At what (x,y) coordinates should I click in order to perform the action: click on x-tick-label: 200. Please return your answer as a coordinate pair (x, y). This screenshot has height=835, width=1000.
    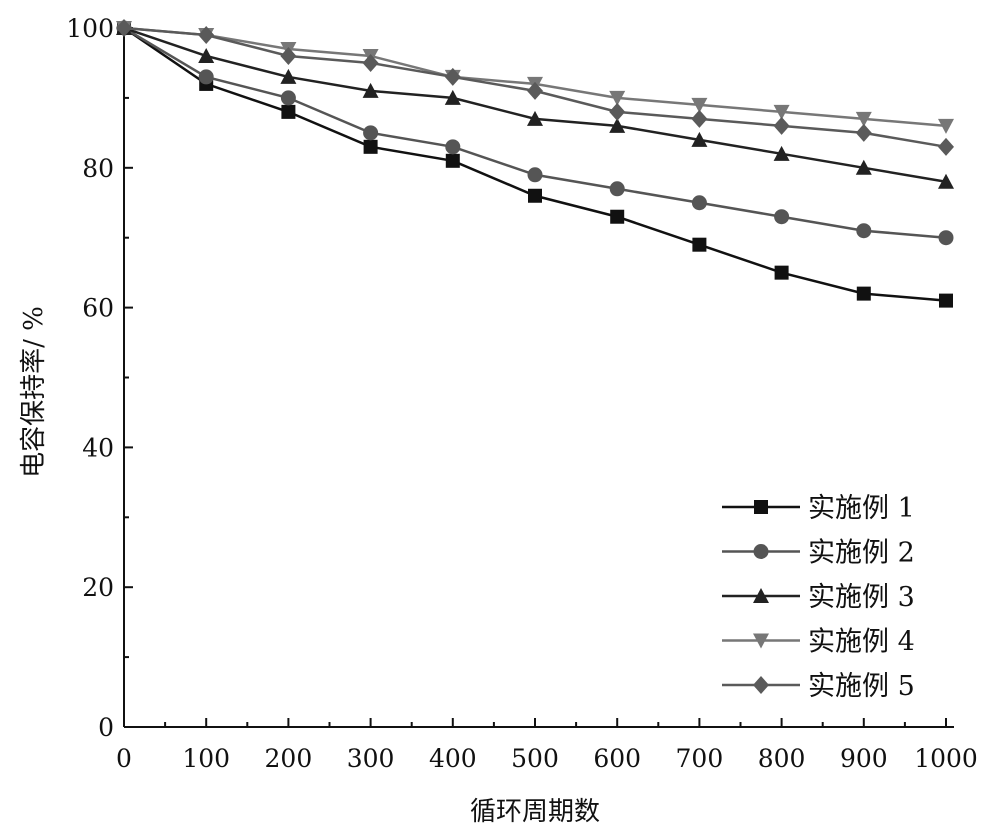
    Looking at the image, I should click on (289, 758).